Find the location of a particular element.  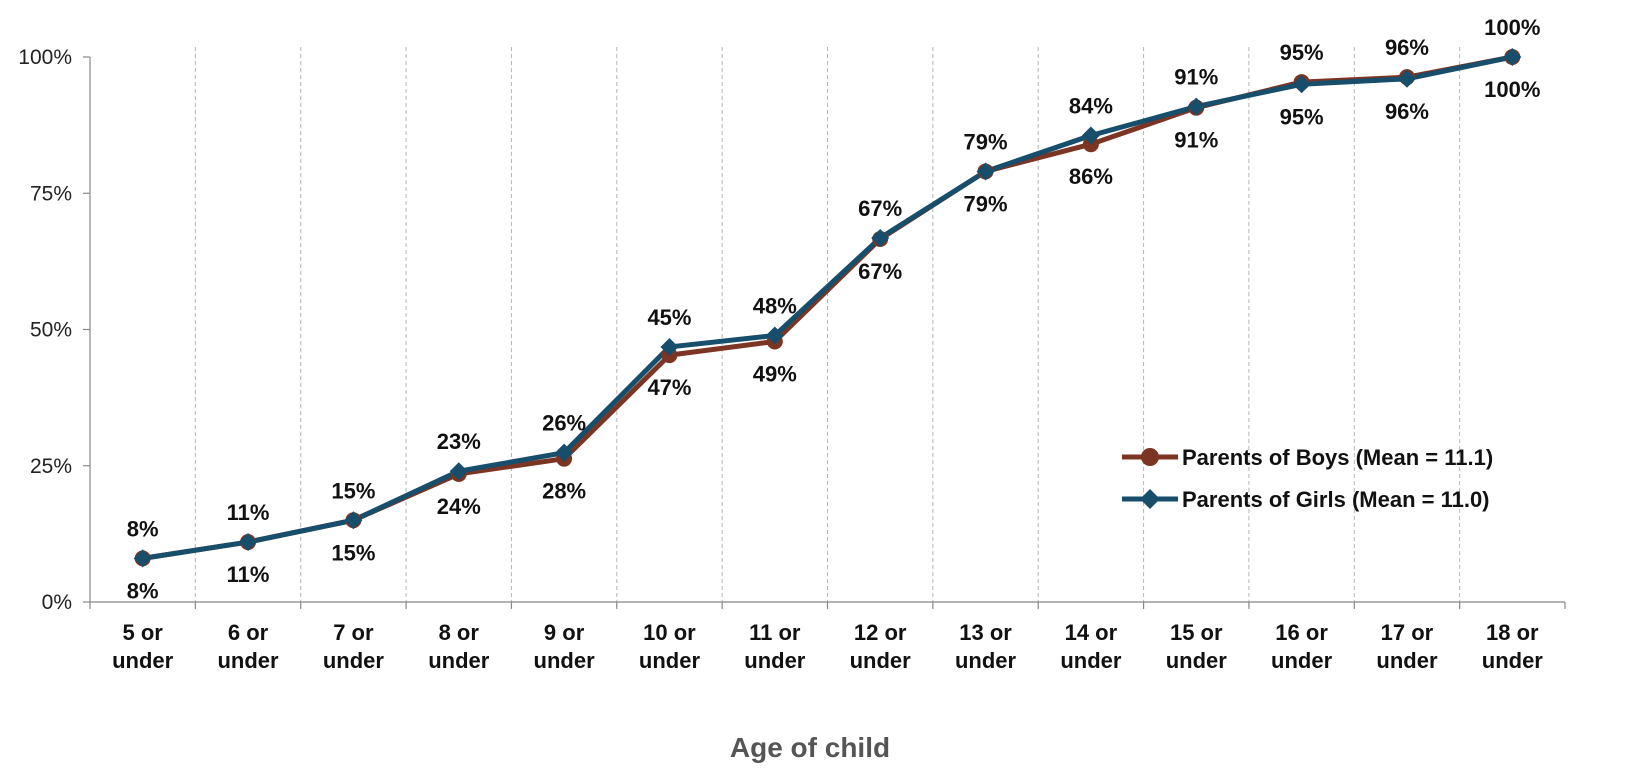

x-tick-label: 5 or under is located at coordinates (143, 646).